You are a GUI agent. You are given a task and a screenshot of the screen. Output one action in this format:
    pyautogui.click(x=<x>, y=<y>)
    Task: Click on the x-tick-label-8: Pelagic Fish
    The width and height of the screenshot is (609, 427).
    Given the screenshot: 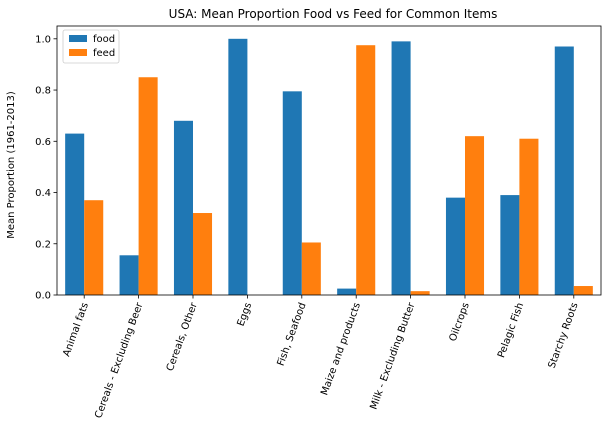 What is the action you would take?
    pyautogui.click(x=511, y=330)
    